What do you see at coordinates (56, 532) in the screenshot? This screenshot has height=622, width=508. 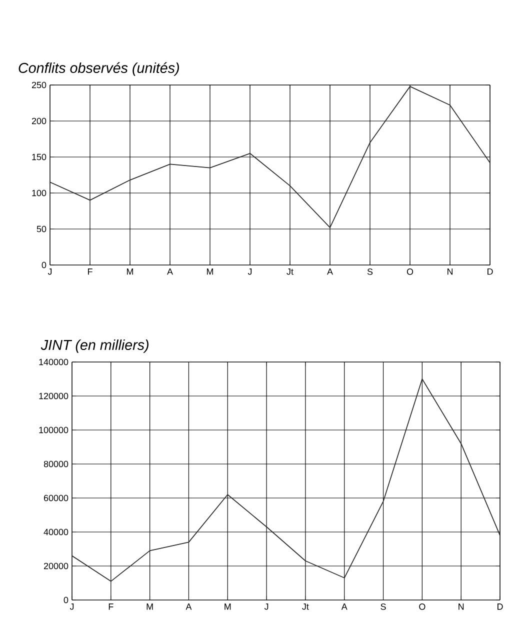 I see `y-tick-label: 40000` at bounding box center [56, 532].